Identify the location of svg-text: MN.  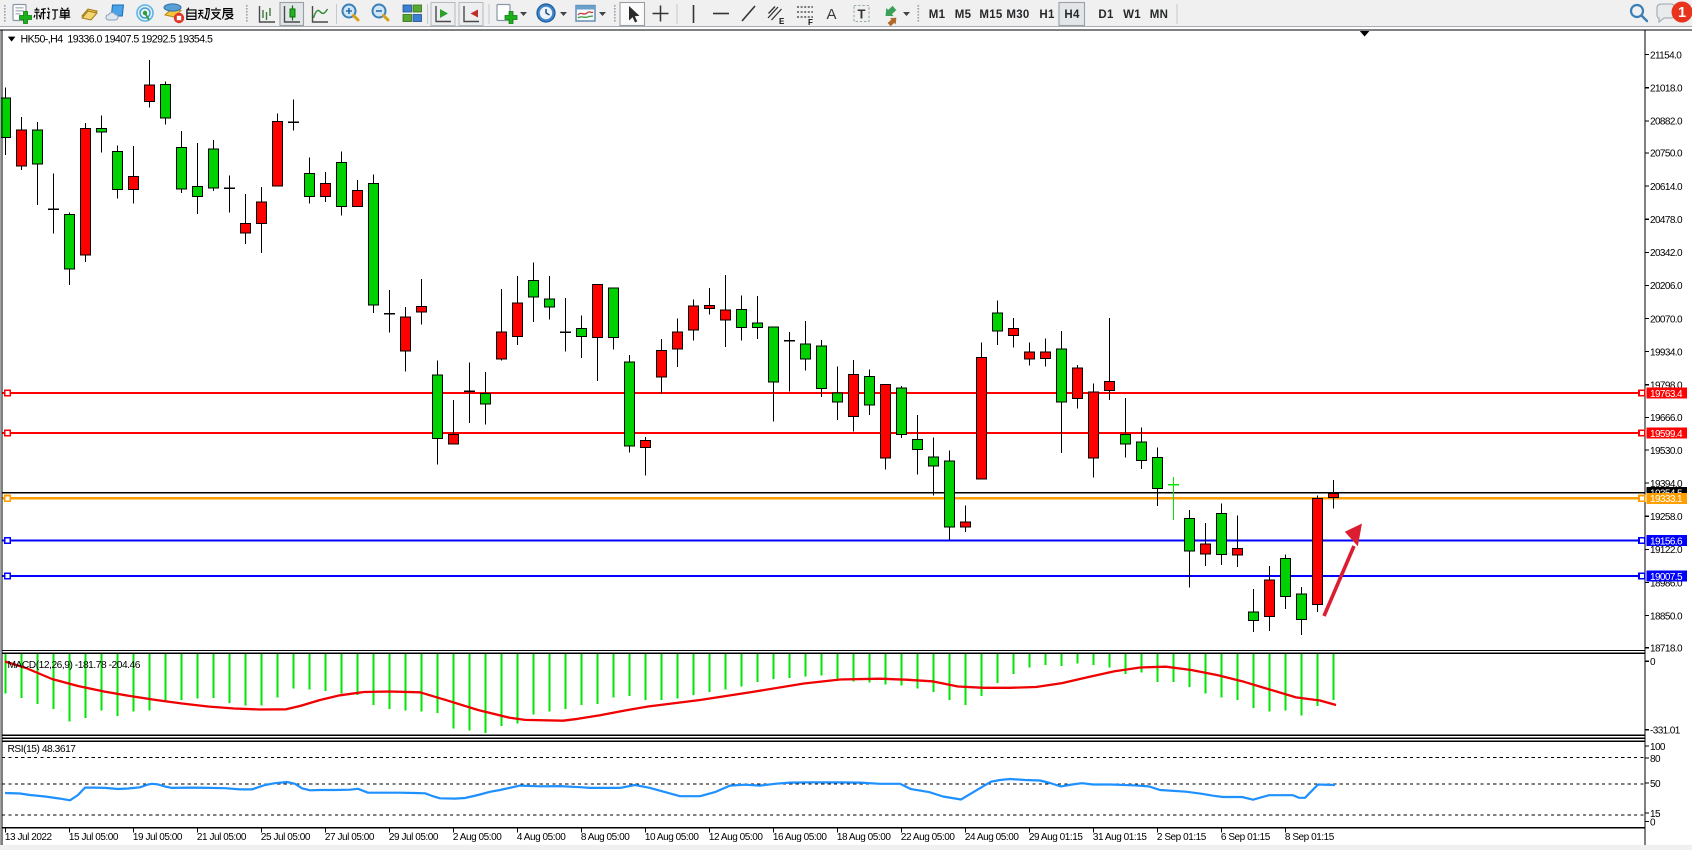
(1159, 15).